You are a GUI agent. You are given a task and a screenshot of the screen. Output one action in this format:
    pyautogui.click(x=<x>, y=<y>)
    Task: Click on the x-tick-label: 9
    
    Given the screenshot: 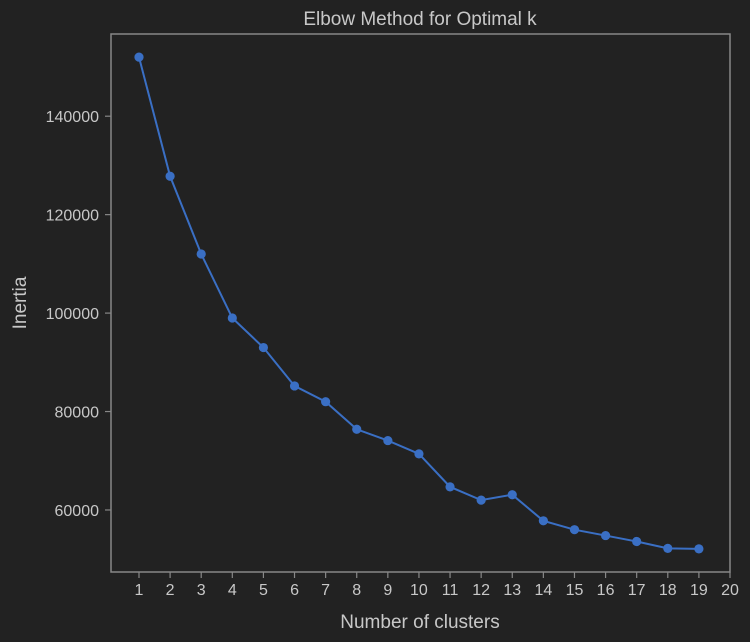 What is the action you would take?
    pyautogui.click(x=387, y=590)
    